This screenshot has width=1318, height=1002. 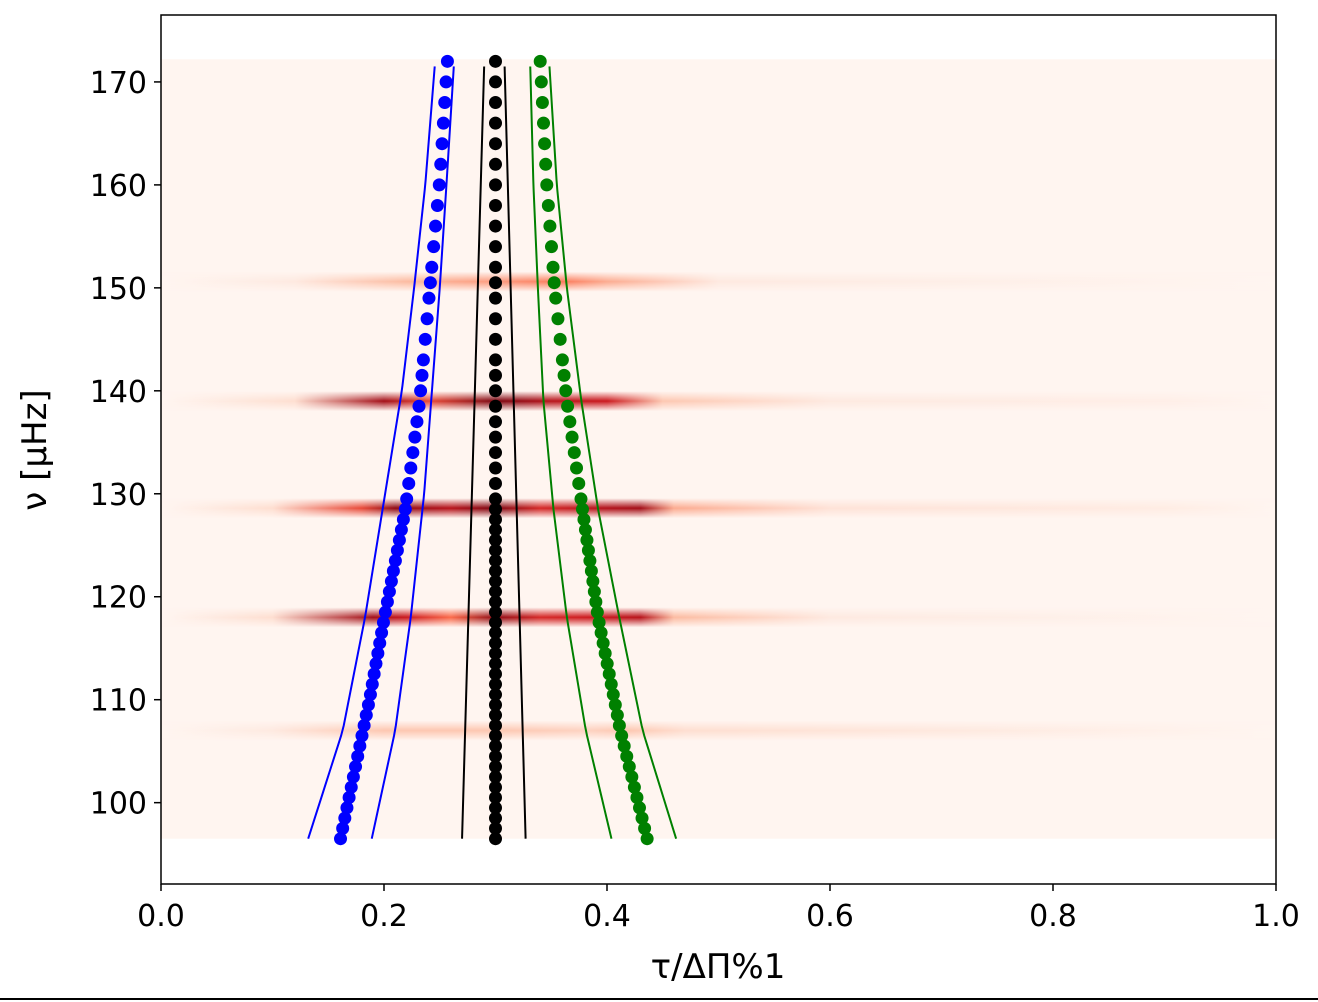 What do you see at coordinates (607, 916) in the screenshot?
I see `x-tick-label: 0.4` at bounding box center [607, 916].